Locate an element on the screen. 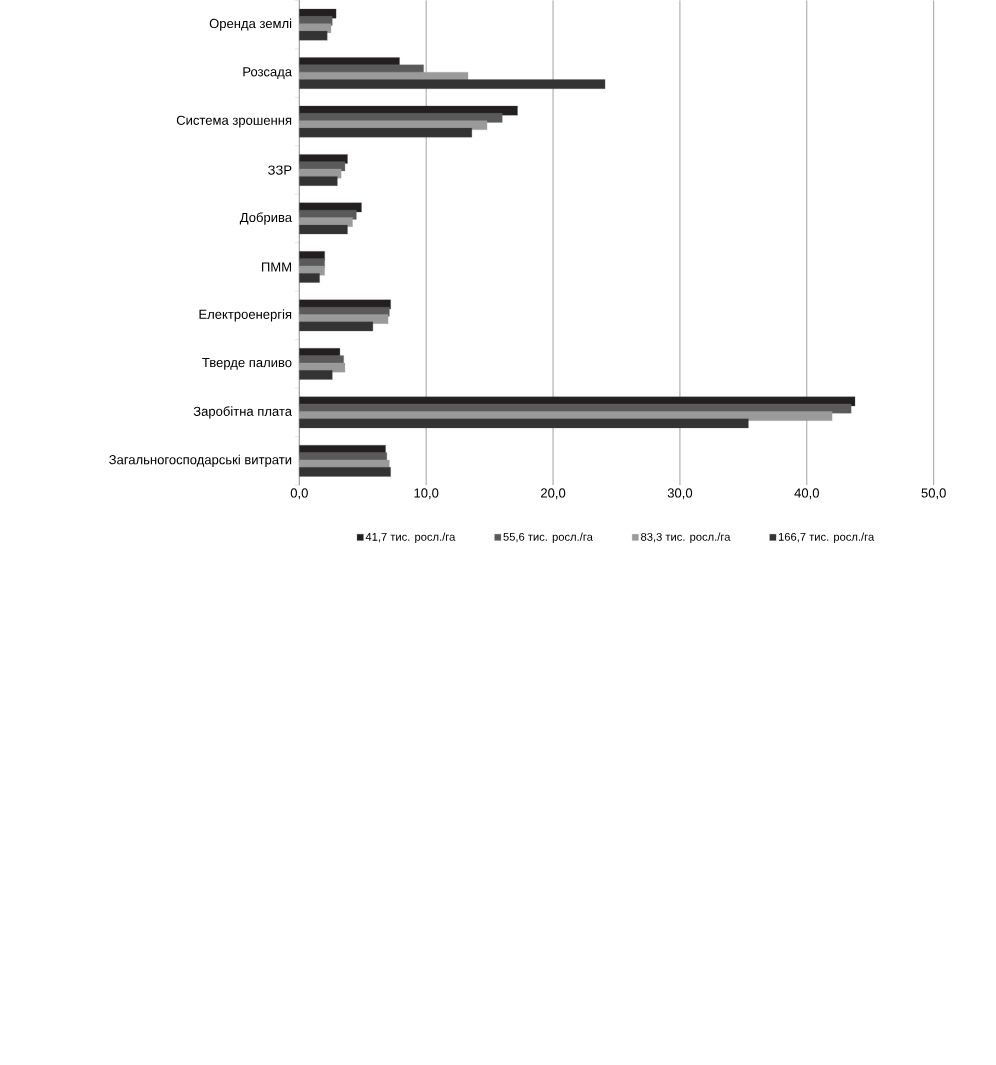  legend-label: 166,7 тис. росл./га is located at coordinates (826, 538).